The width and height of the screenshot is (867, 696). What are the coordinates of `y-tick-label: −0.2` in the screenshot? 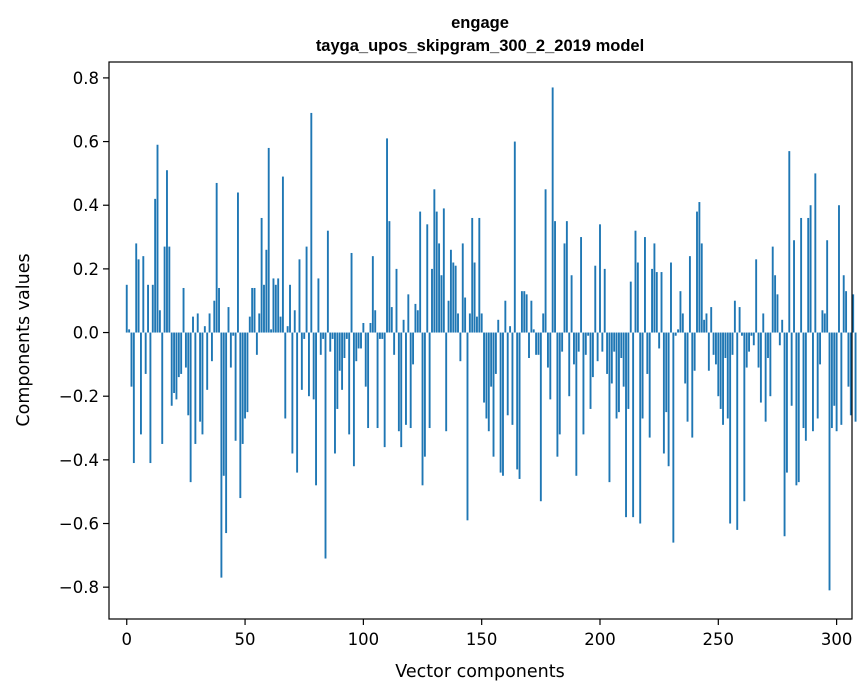 It's located at (79, 396).